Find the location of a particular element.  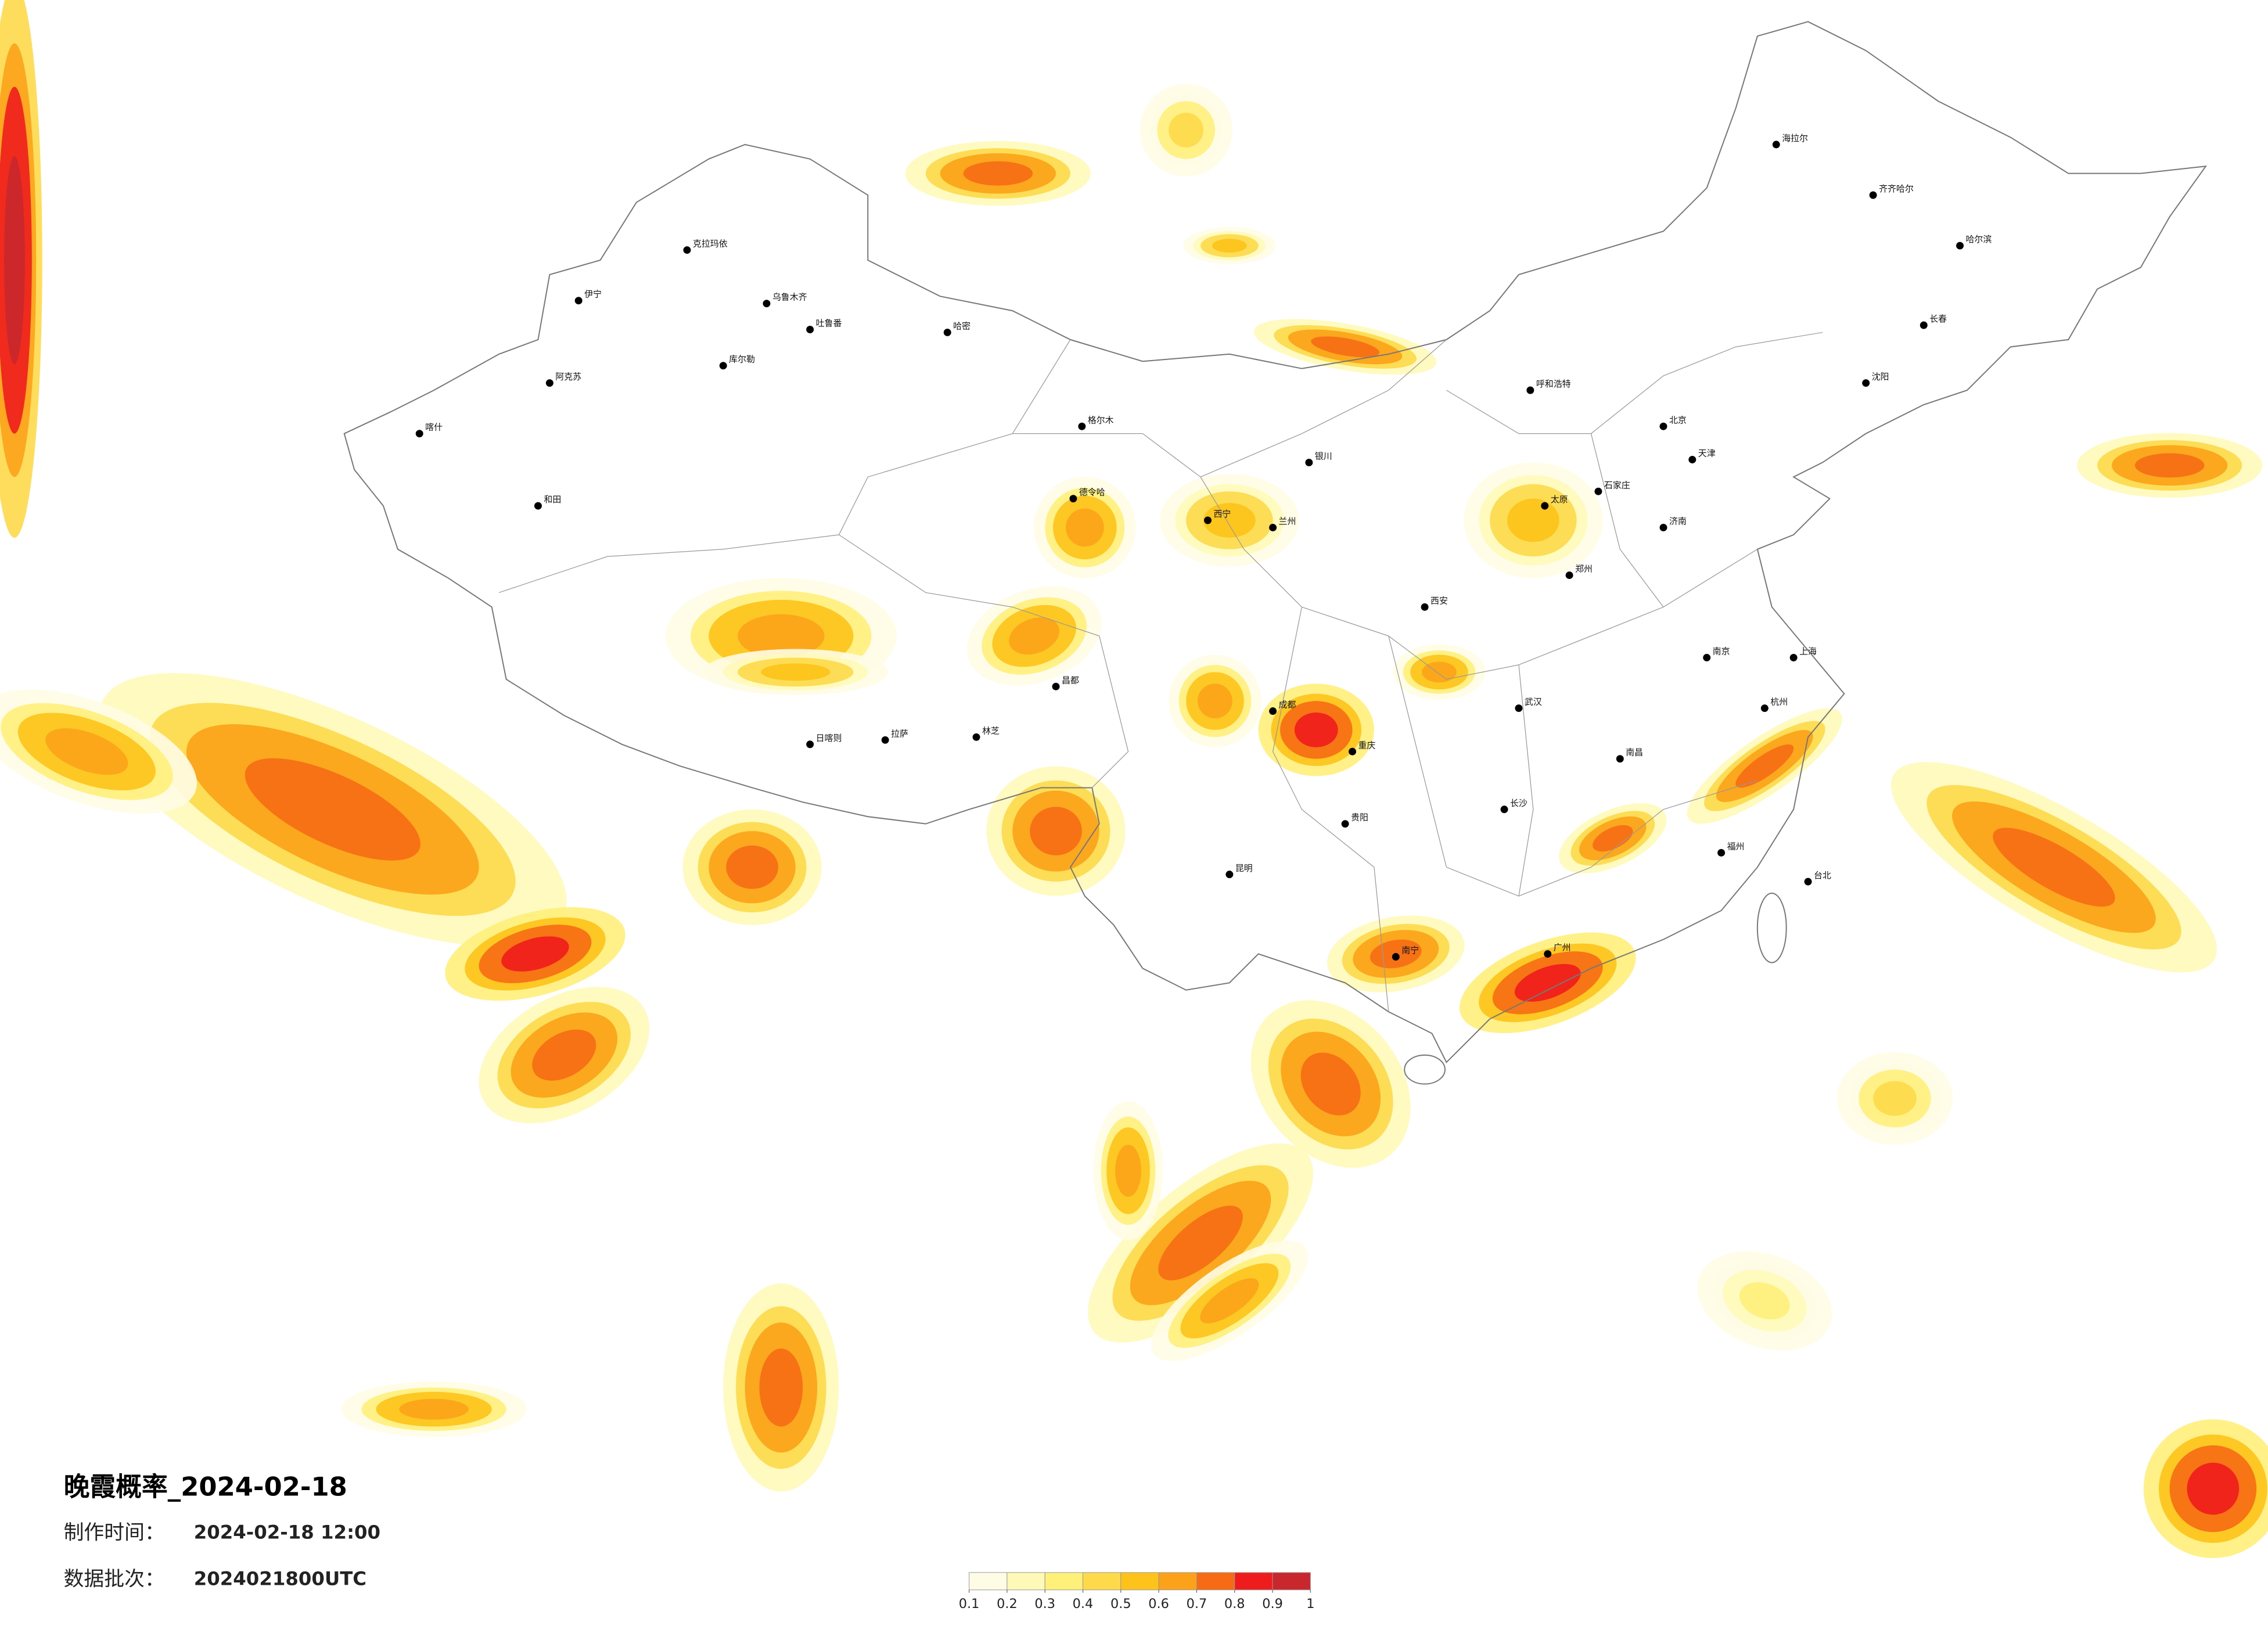

city-label: 昆明 is located at coordinates (1244, 868).